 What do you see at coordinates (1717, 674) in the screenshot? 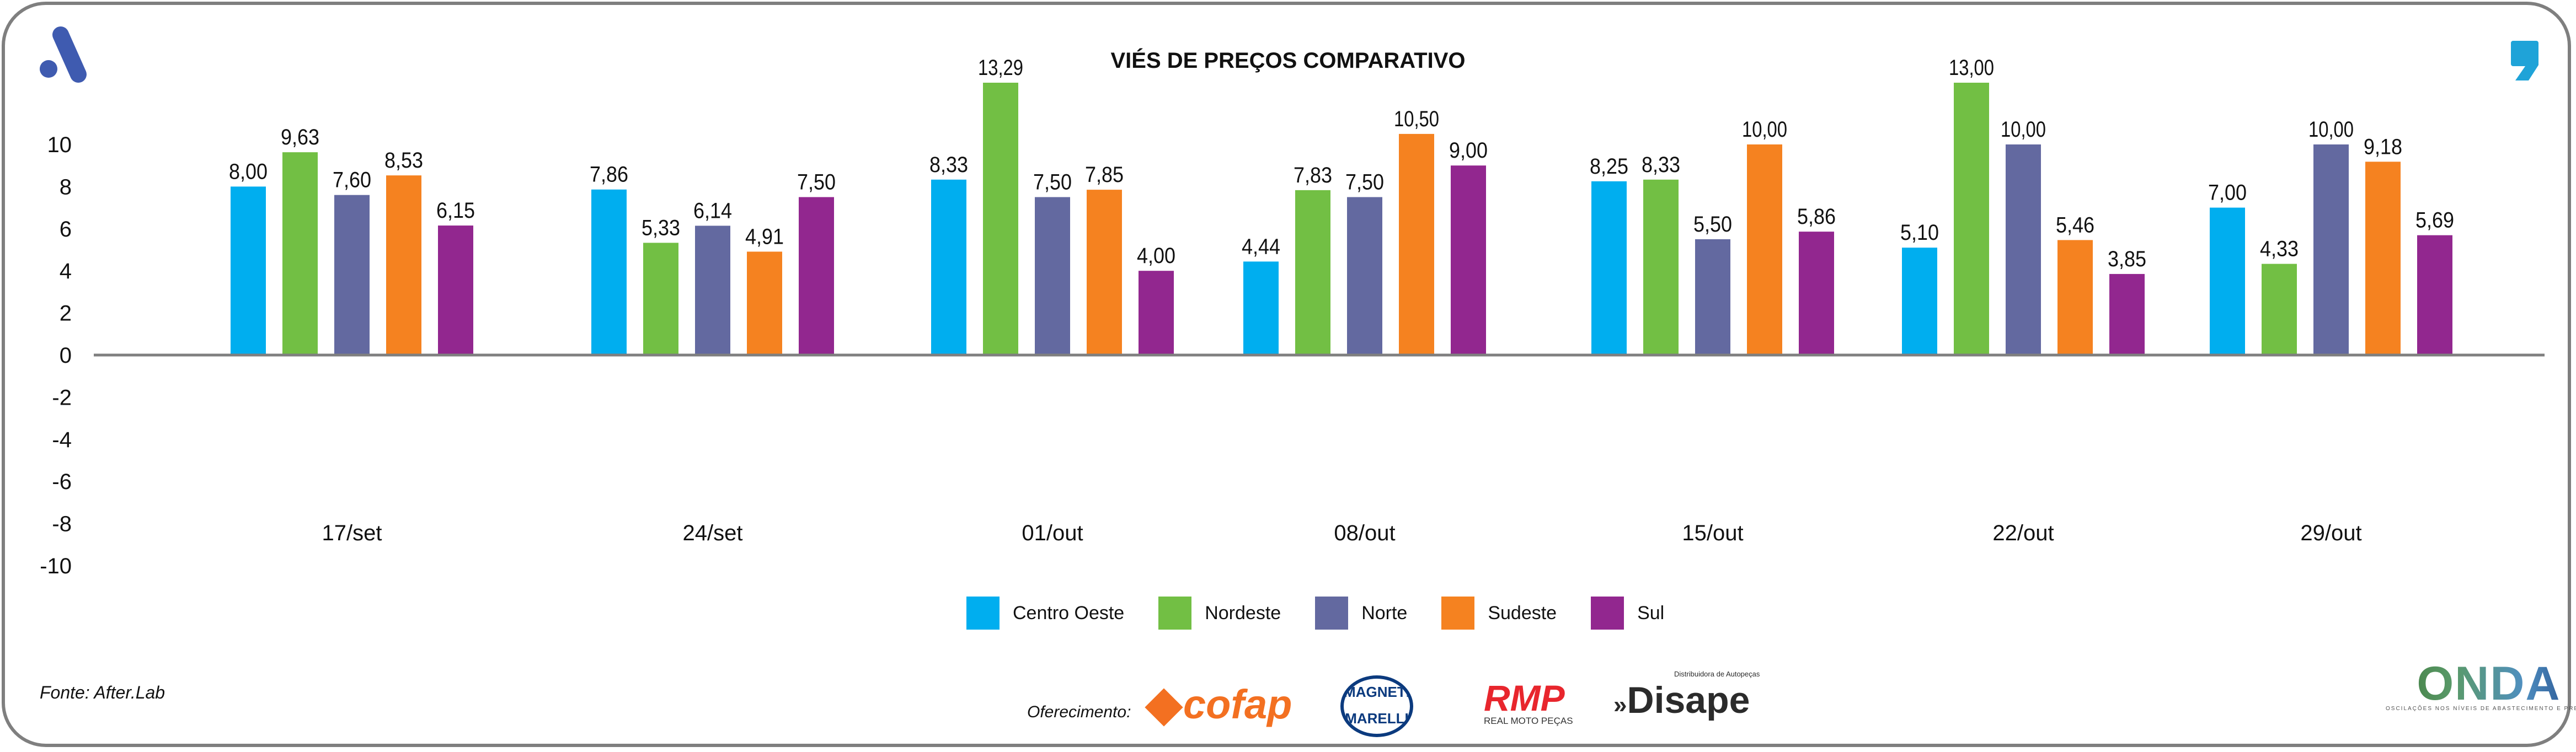
I see `disape-tagline: Distribuidora de Autopeças` at bounding box center [1717, 674].